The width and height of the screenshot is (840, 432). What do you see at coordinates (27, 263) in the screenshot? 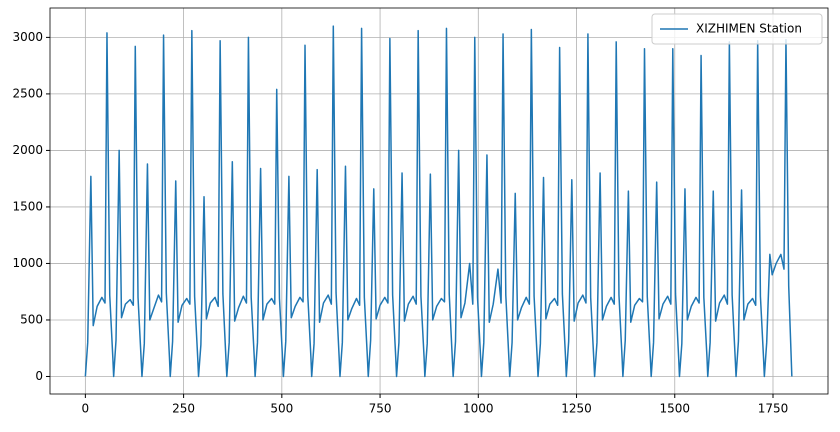
I see `y-tick-label: 1000` at bounding box center [27, 263].